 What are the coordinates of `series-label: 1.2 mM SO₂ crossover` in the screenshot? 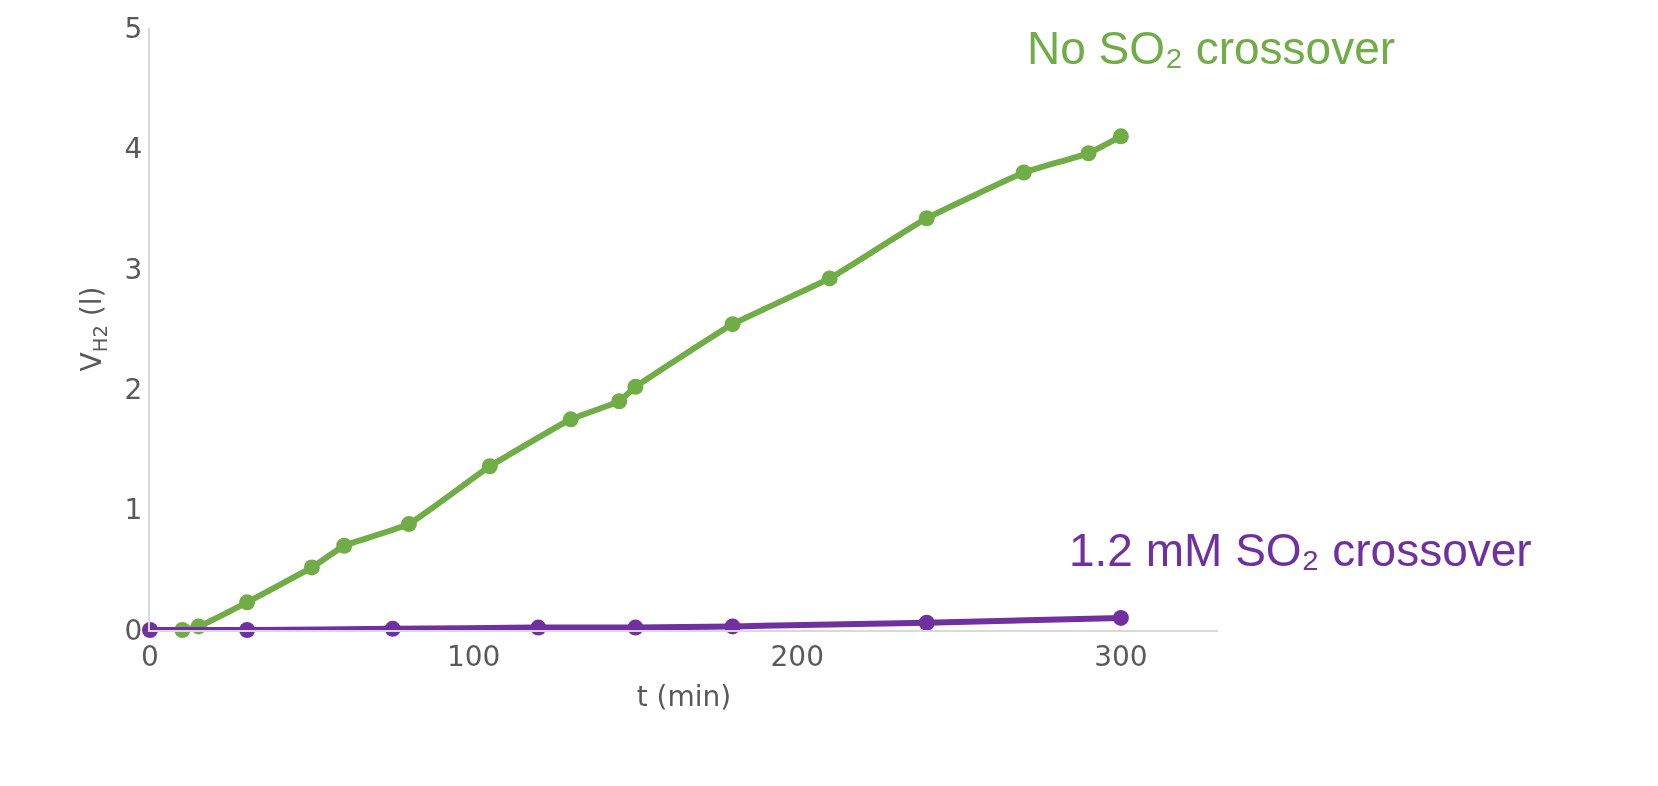 It's located at (1300, 550).